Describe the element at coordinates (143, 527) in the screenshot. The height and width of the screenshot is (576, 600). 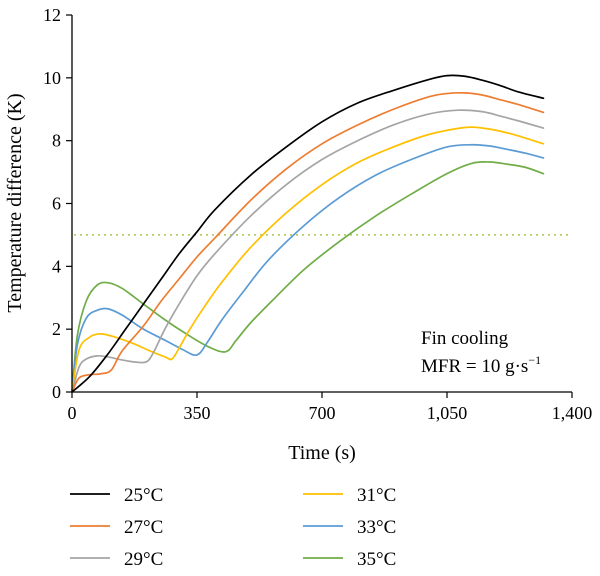
I see `legend-label: 27°C` at that location.